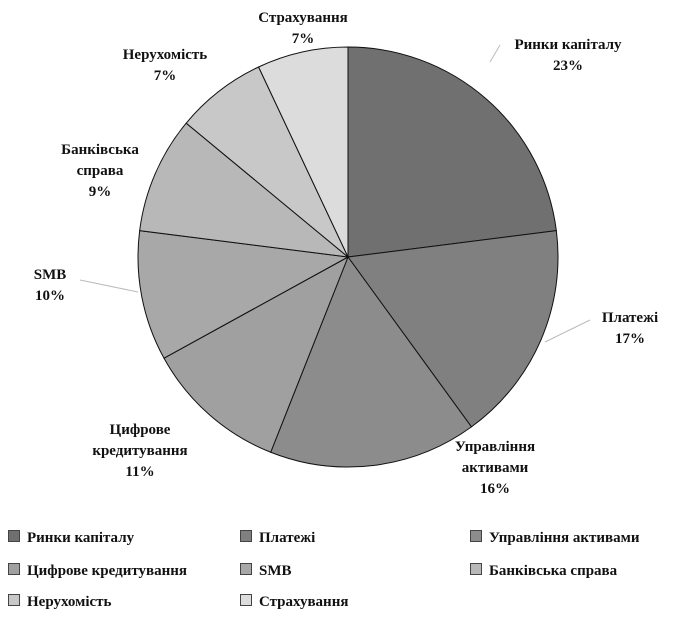 This screenshot has height=619, width=682. What do you see at coordinates (140, 440) in the screenshot?
I see `slice-name: Цифрове кредитування` at bounding box center [140, 440].